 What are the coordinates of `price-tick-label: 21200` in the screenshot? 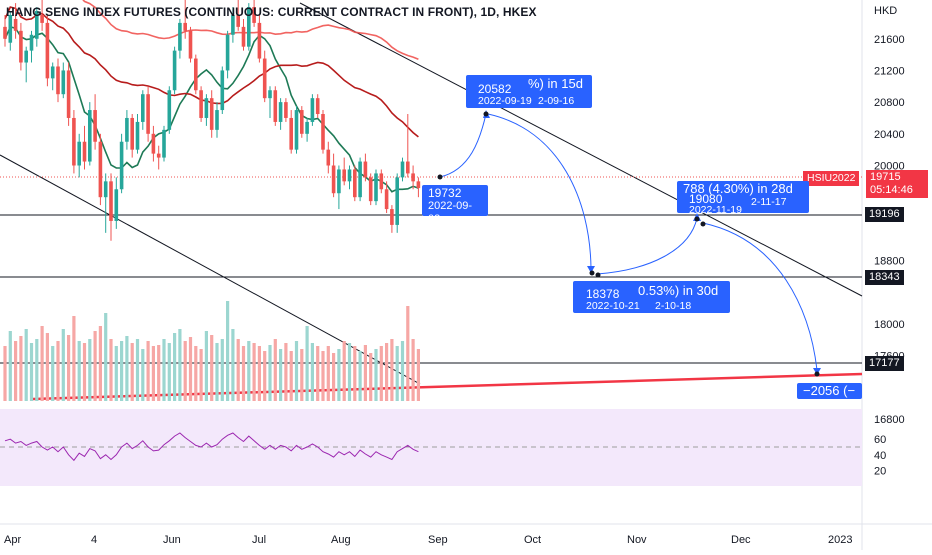 It's located at (889, 71).